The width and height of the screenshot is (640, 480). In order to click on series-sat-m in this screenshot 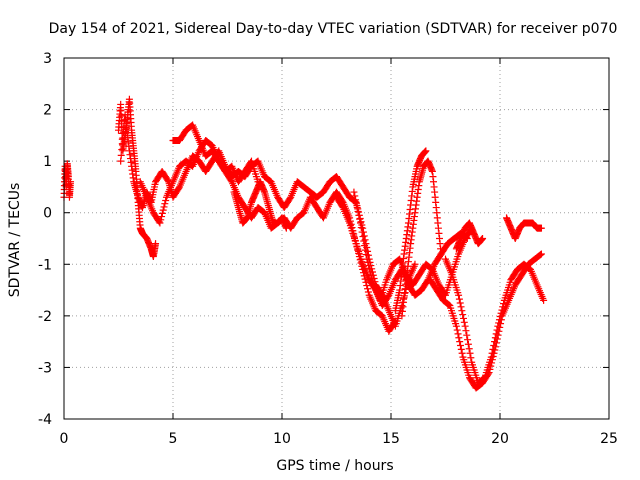, I will do `click(469, 236)`.